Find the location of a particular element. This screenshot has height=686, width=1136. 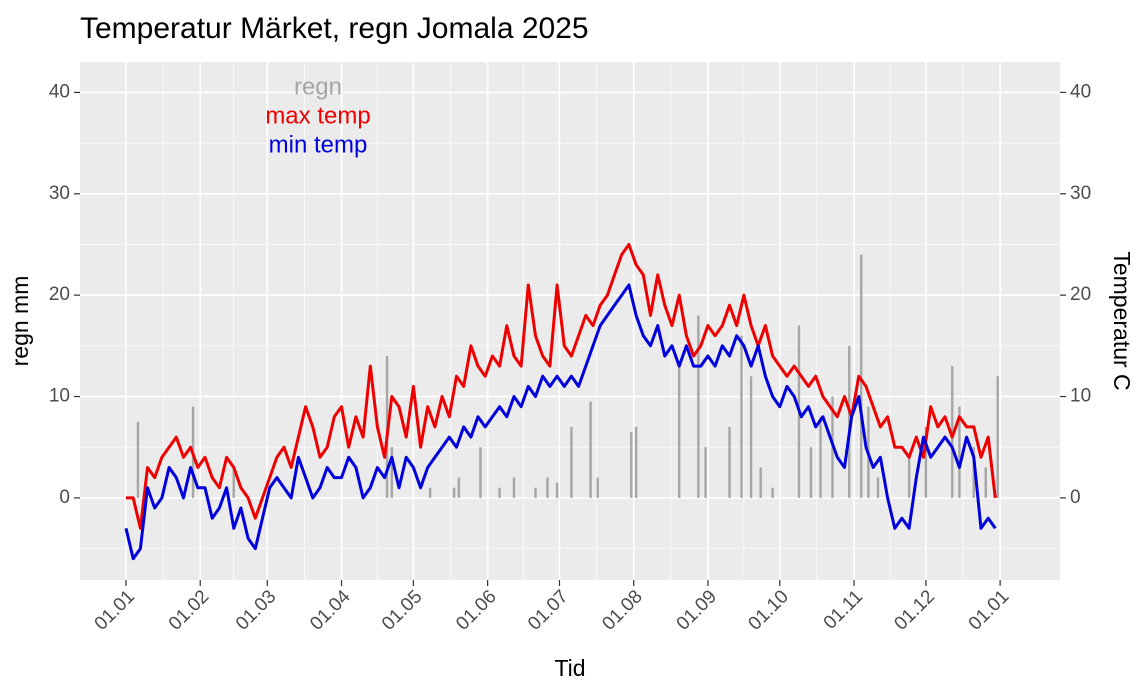

y2-tick-label: 10 is located at coordinates (1080, 396).